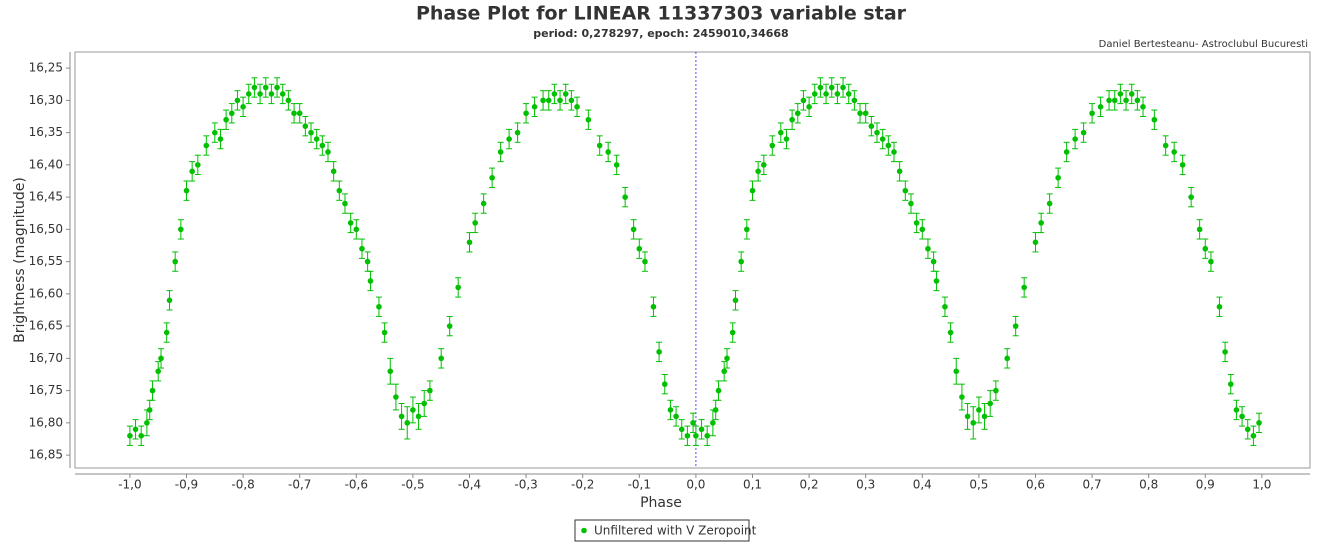  What do you see at coordinates (752, 485) in the screenshot?
I see `x-tick-label: 0,1` at bounding box center [752, 485].